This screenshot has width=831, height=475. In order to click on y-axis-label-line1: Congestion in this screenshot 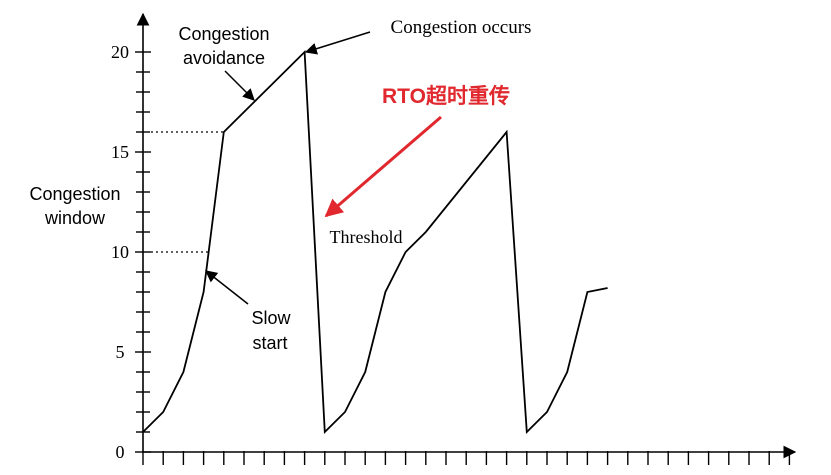, I will do `click(74, 194)`.